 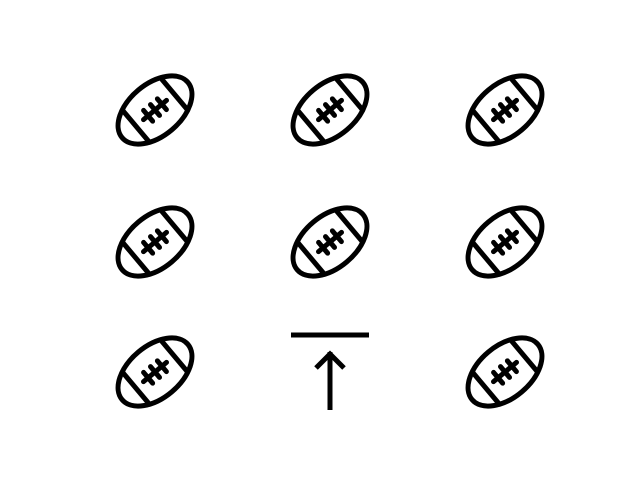 I want to click on upload-arrow-icon, so click(x=330, y=372).